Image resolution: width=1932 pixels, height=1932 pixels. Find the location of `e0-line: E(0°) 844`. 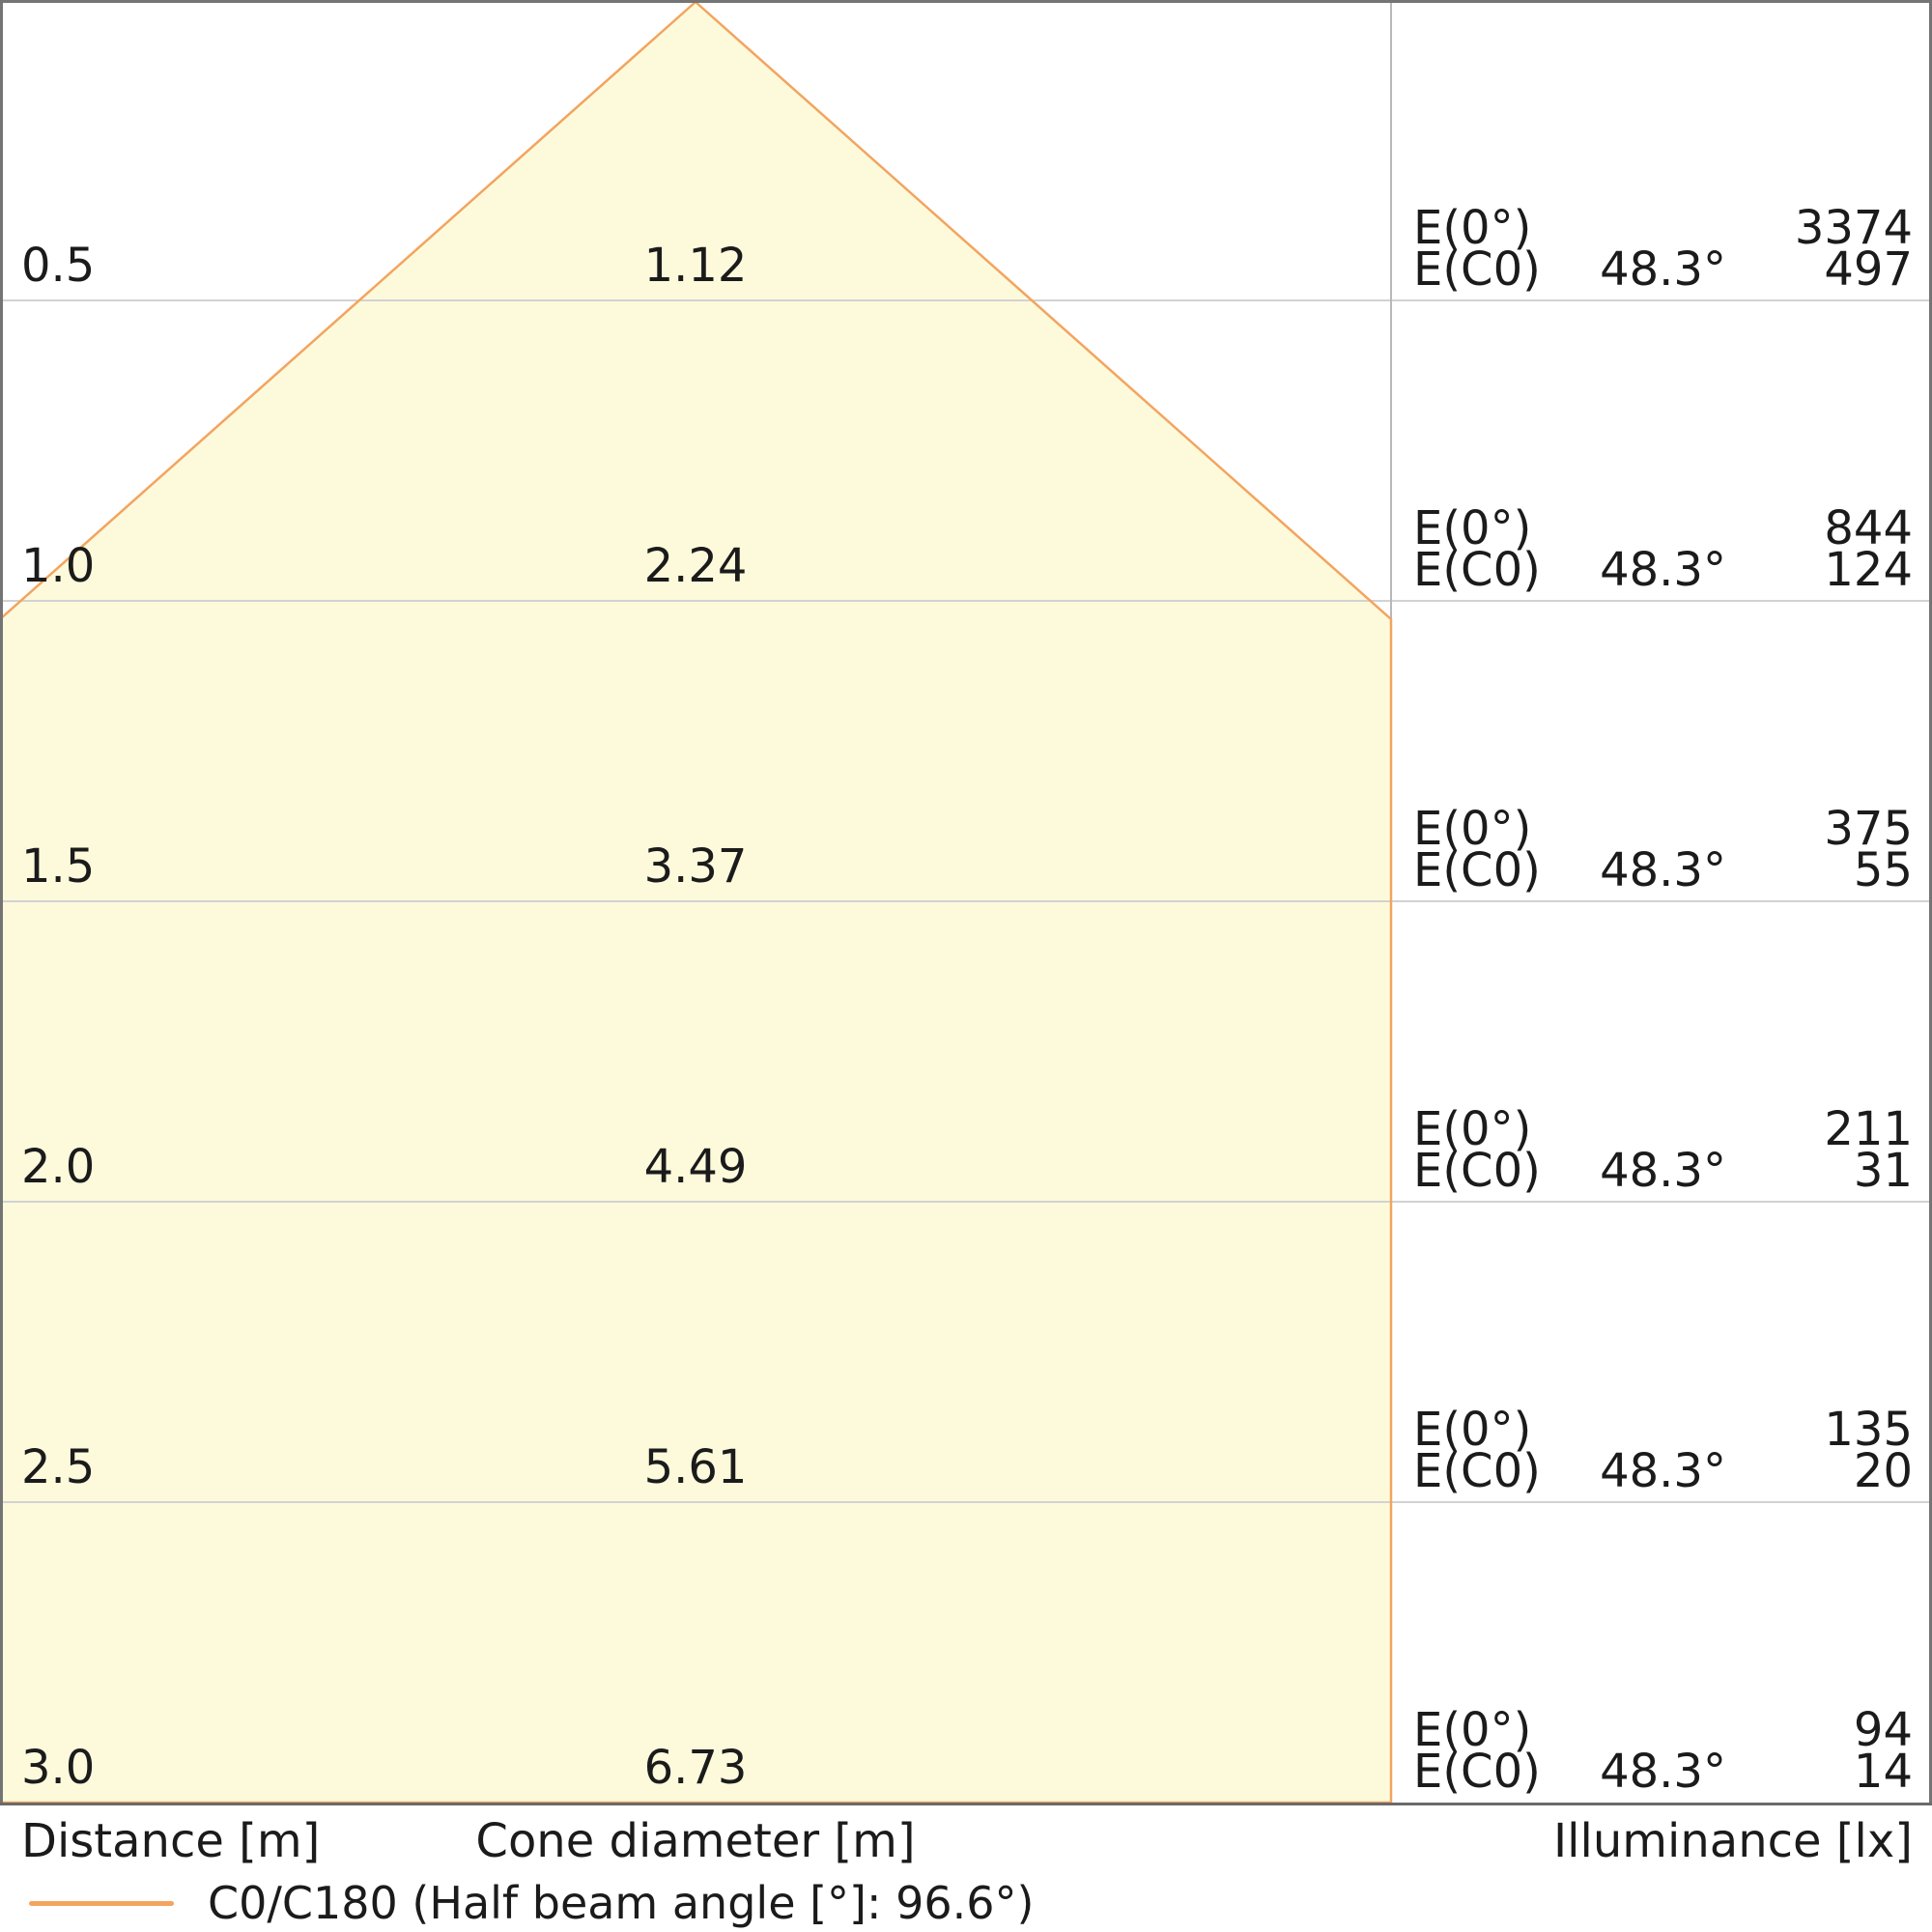

e0-line: E(0°) 844 is located at coordinates (1663, 528).